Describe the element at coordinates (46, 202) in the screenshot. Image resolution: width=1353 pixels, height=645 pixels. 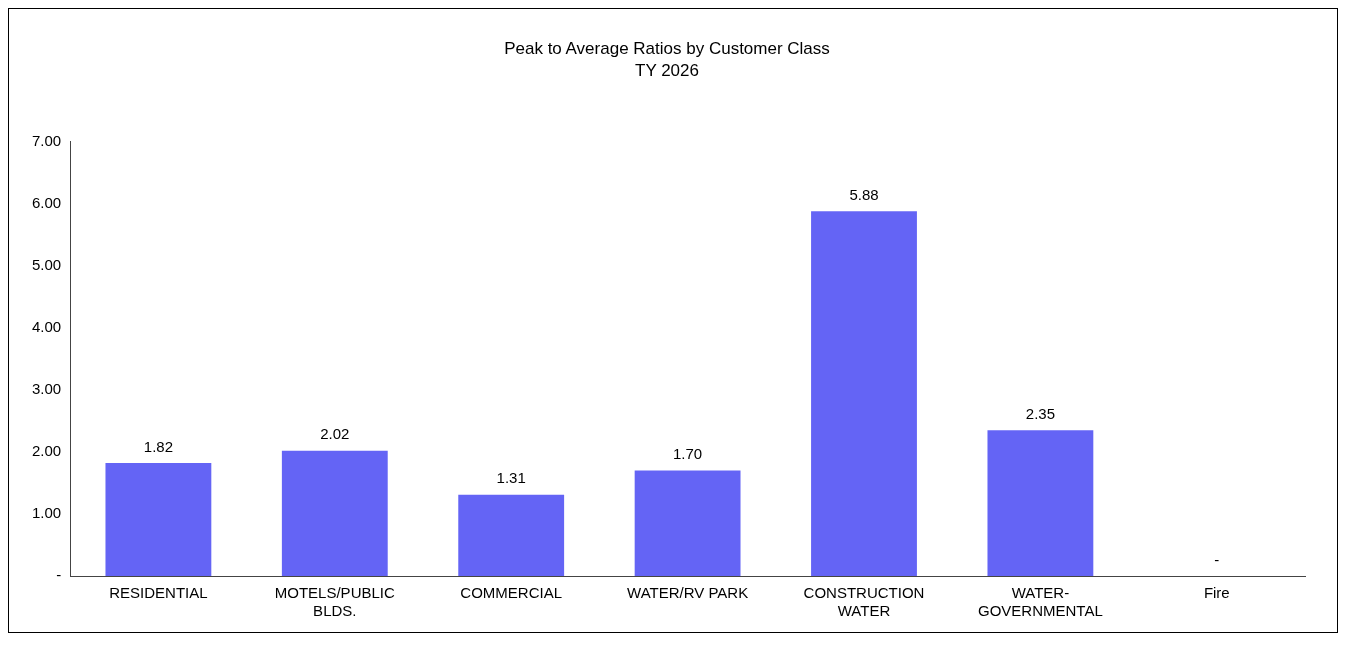
I see `y-tick-label: 6.00` at that location.